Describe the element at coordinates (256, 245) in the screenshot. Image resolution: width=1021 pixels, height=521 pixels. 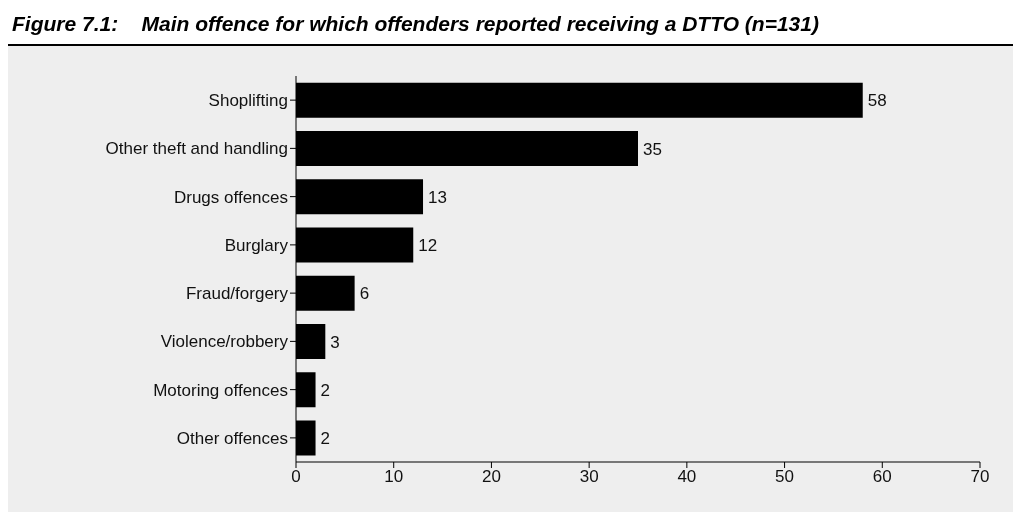
I see `y-tick-label: Burglary` at that location.